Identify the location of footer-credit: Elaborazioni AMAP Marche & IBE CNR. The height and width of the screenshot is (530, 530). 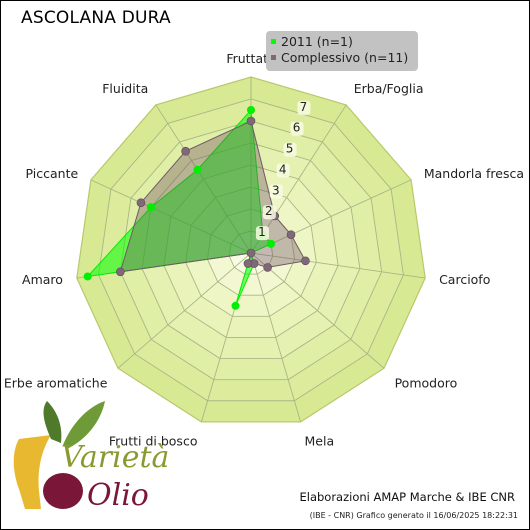
(407, 497).